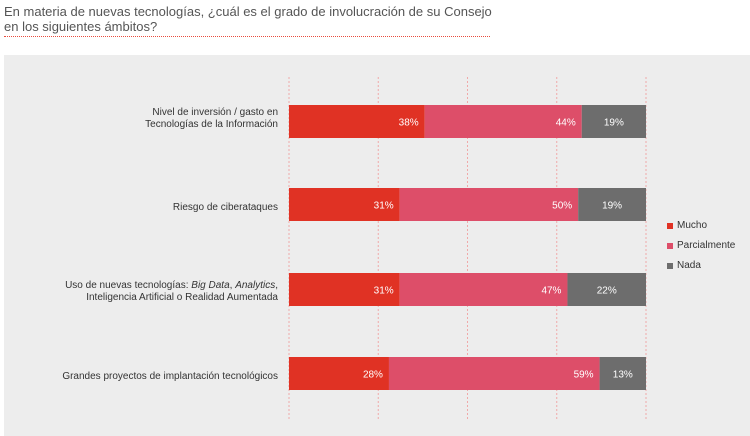 This screenshot has width=750, height=436. Describe the element at coordinates (373, 375) in the screenshot. I see `data-label: 28%` at that location.